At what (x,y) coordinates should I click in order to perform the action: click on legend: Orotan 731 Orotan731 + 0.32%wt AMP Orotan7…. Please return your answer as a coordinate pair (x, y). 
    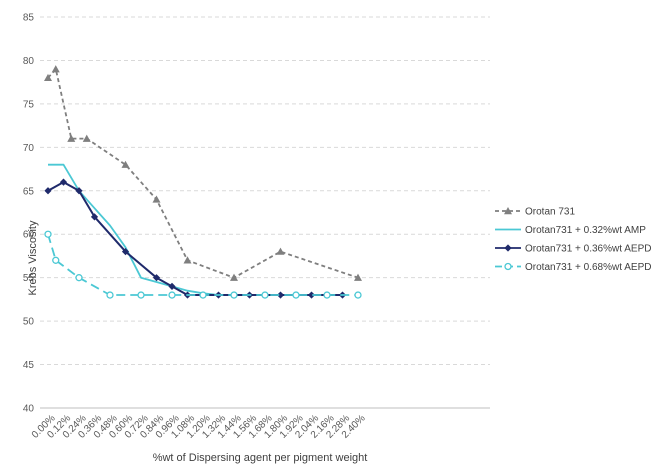
    Looking at the image, I should click on (573, 240).